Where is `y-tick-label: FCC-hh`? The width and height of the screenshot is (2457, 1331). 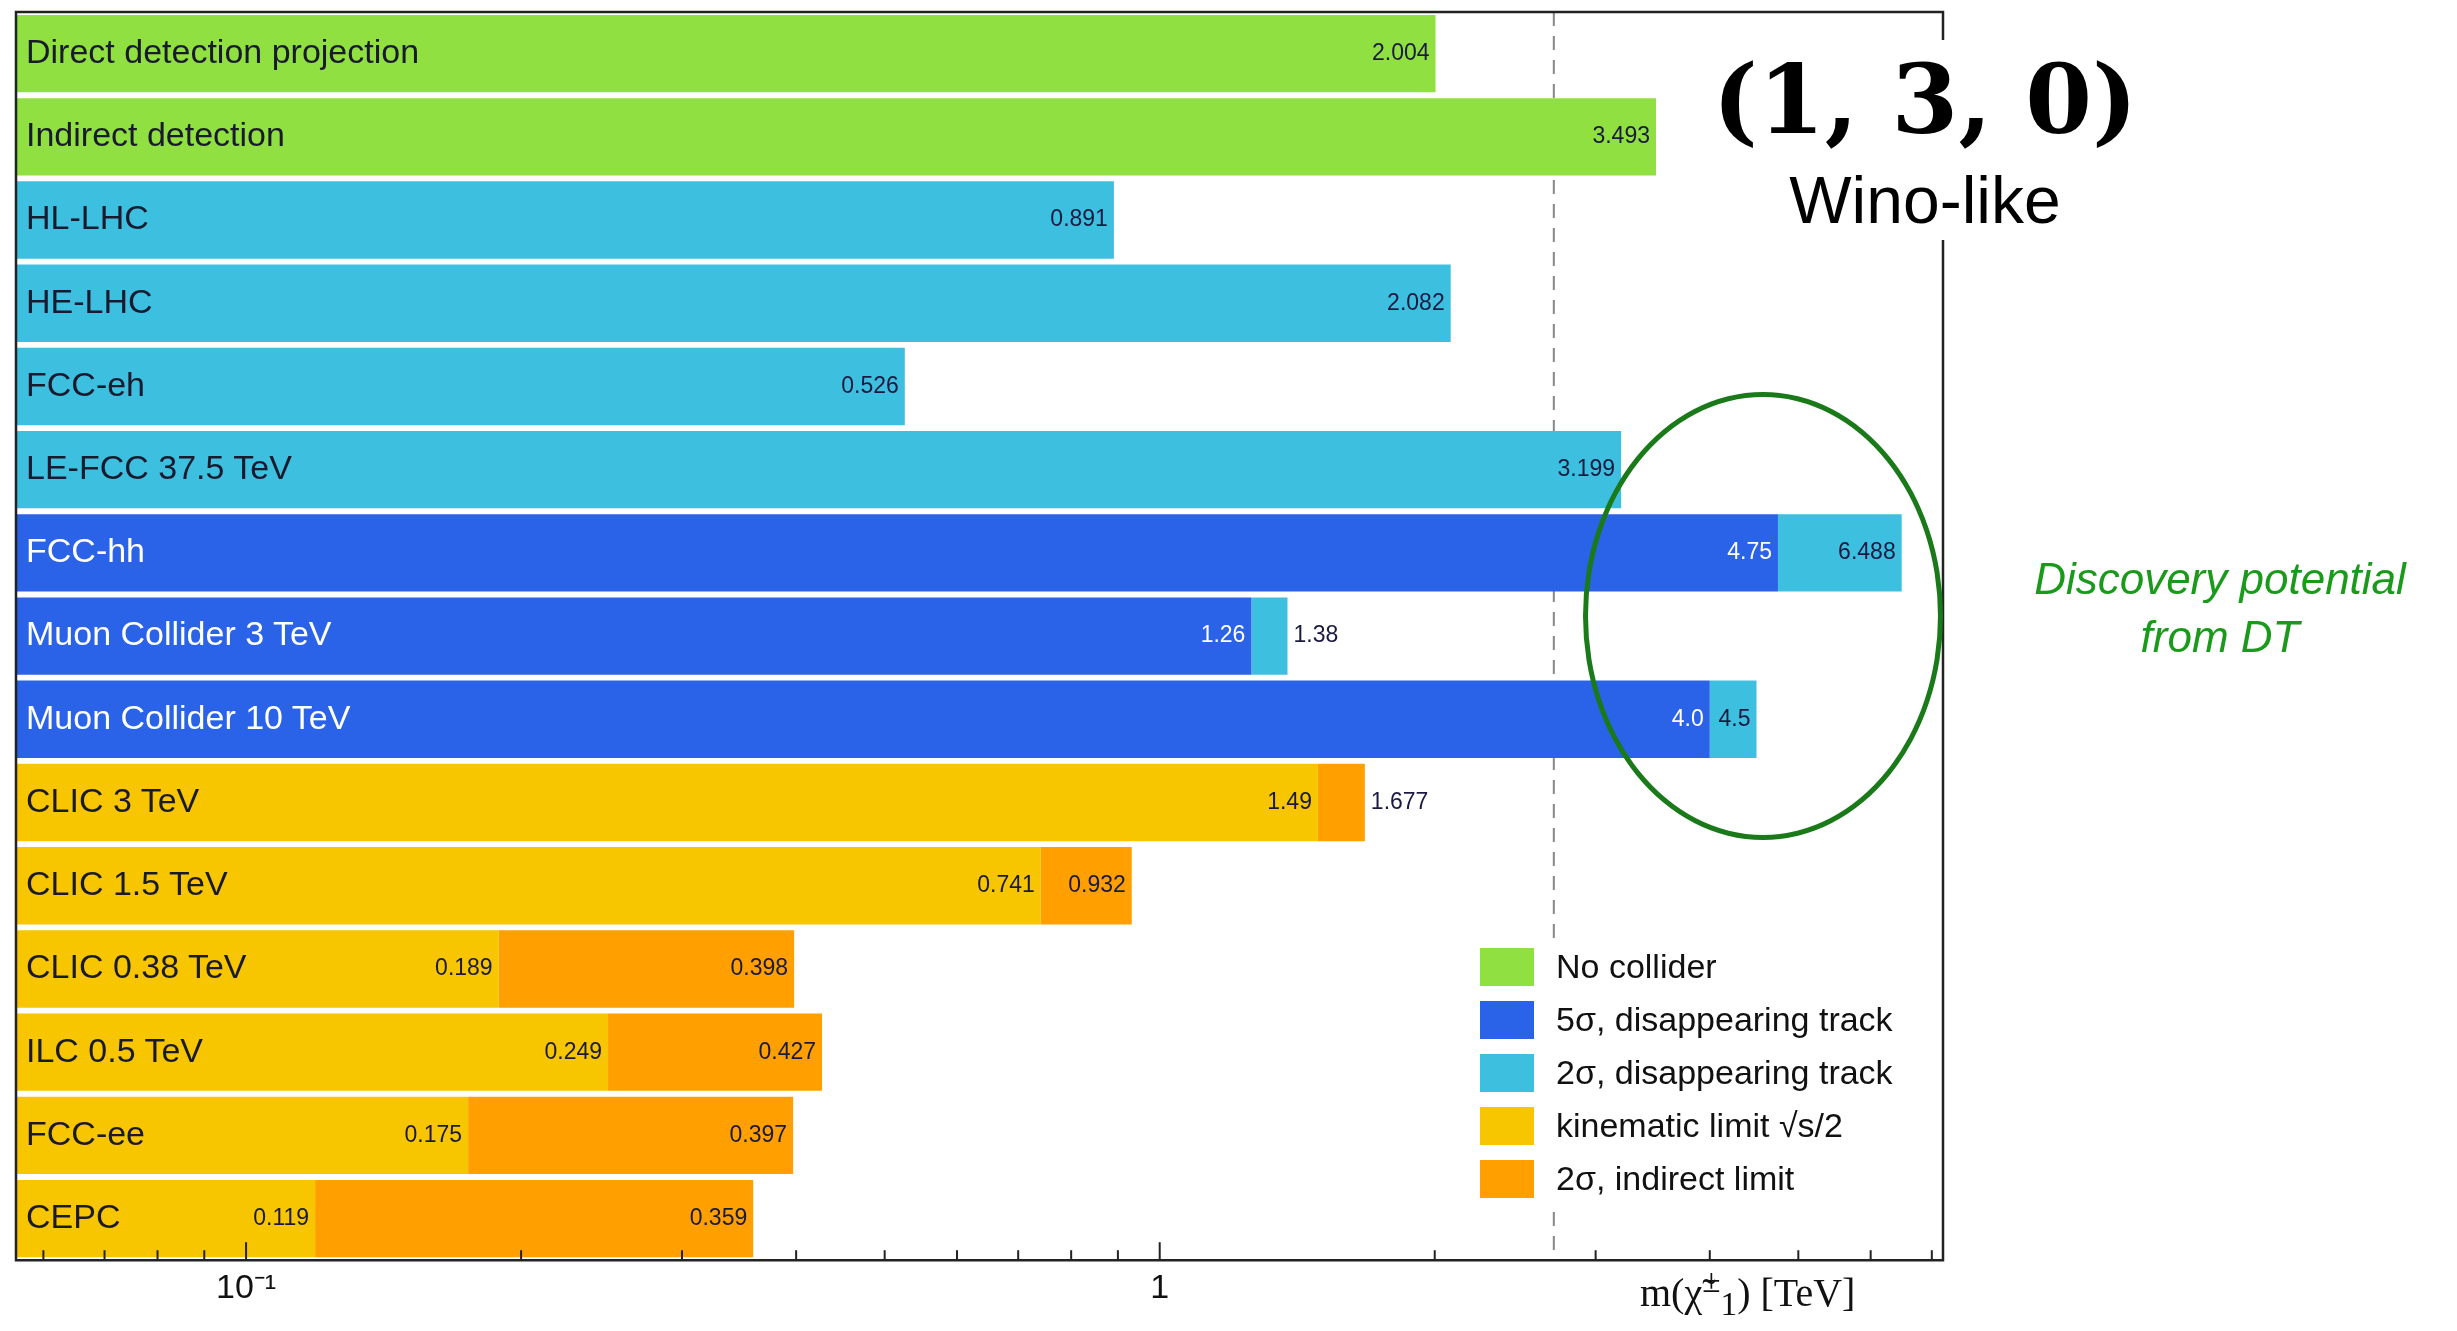 y-tick-label: FCC-hh is located at coordinates (86, 550).